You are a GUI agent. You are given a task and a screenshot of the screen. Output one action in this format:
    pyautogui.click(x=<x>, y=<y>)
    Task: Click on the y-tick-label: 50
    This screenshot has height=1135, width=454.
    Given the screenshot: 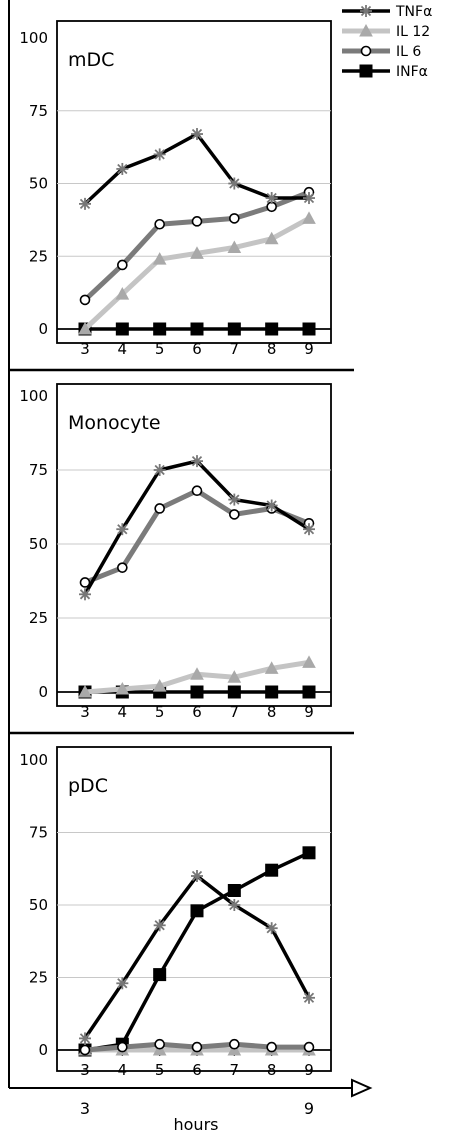 What is the action you would take?
    pyautogui.click(x=38, y=905)
    